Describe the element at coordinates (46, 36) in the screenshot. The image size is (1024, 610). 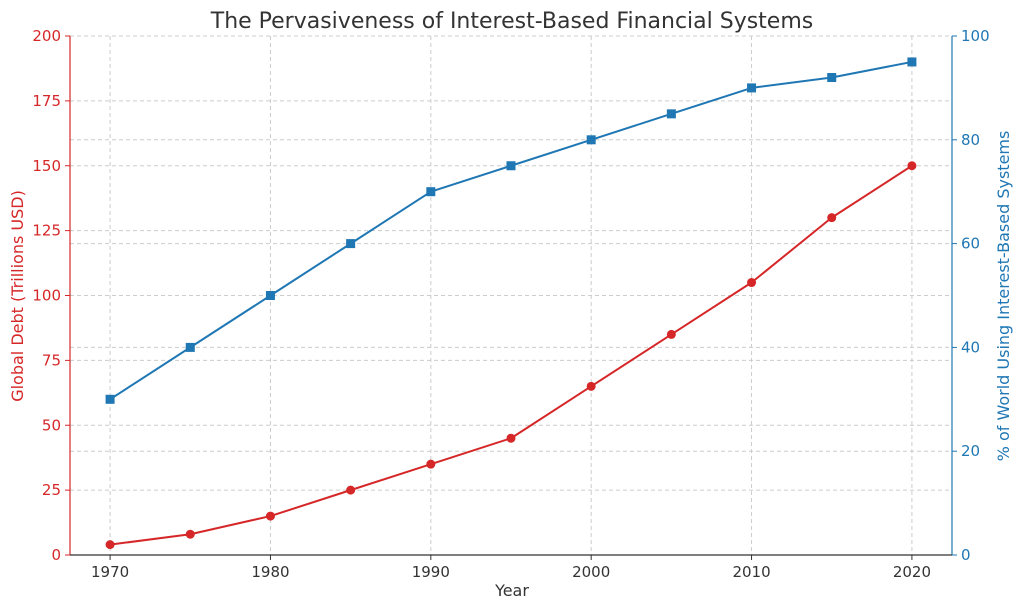
I see `left-tick-label: 200` at that location.